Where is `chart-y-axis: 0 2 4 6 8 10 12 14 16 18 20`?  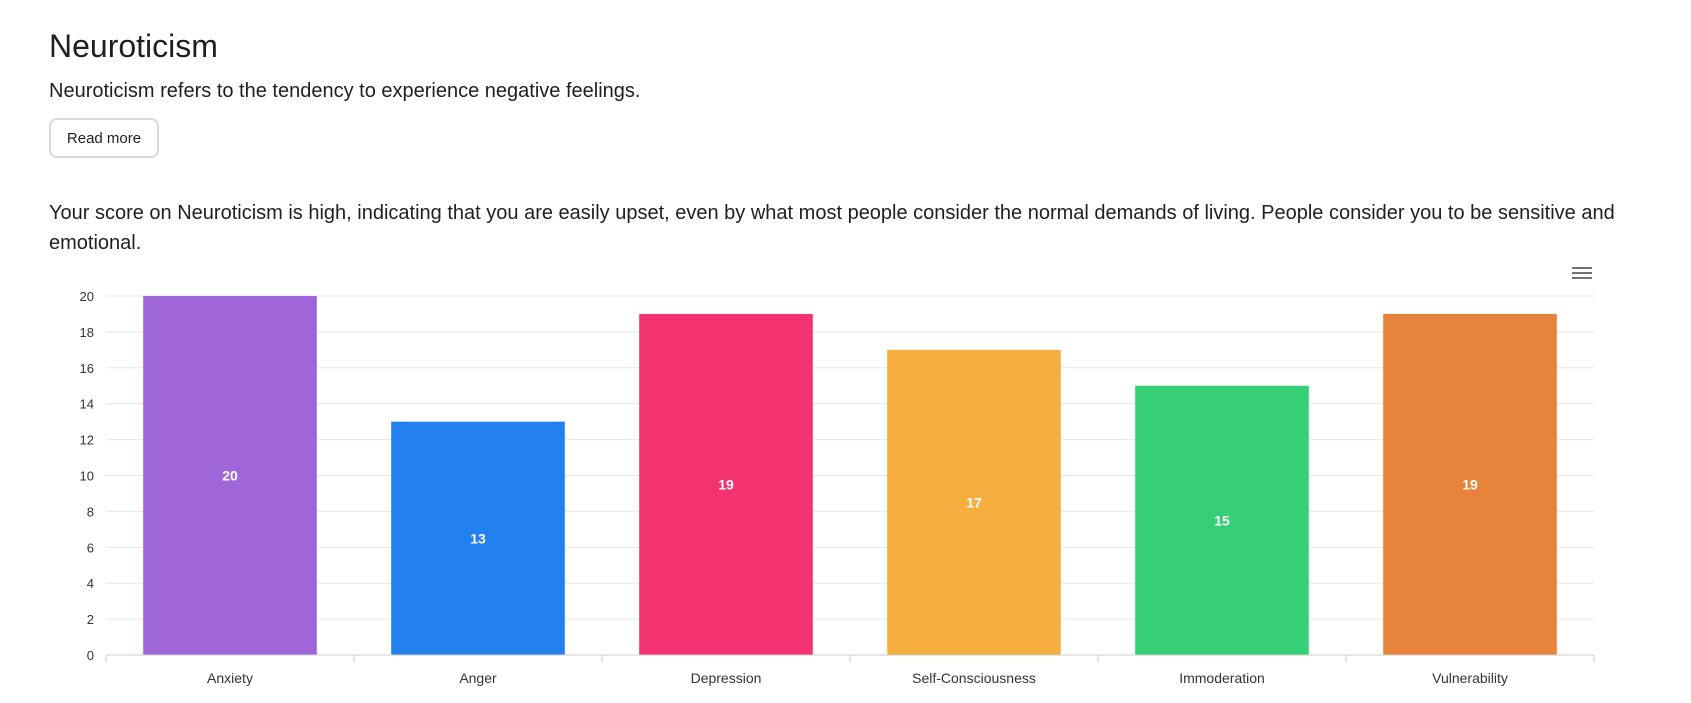 chart-y-axis: 0 2 4 6 8 10 12 14 16 18 20 is located at coordinates (87, 476).